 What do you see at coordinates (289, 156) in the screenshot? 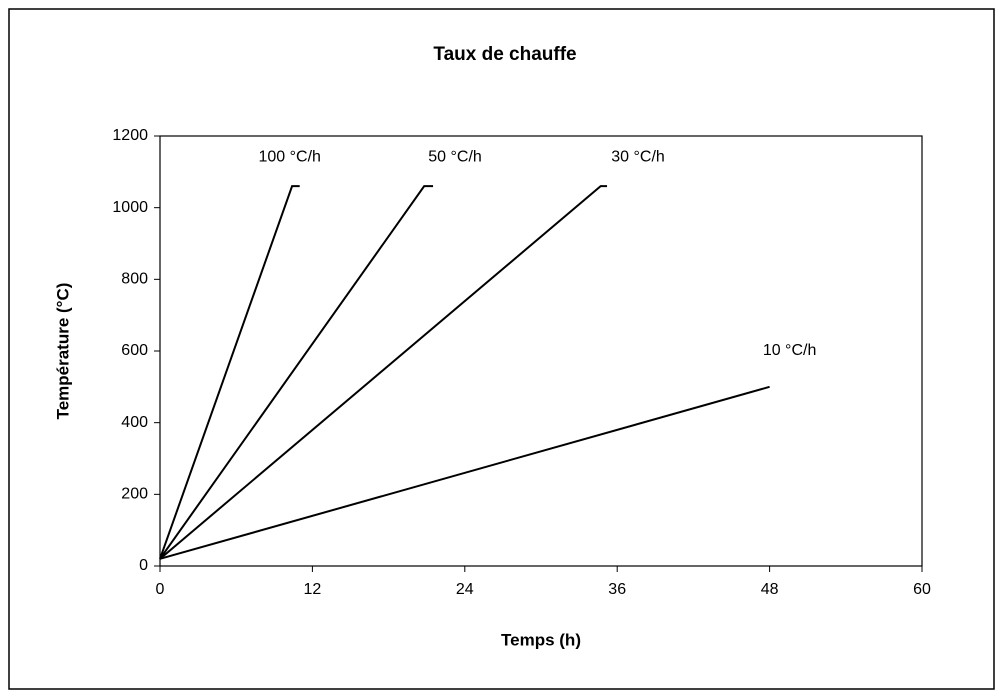
I see `series-label: 100 °C/h` at bounding box center [289, 156].